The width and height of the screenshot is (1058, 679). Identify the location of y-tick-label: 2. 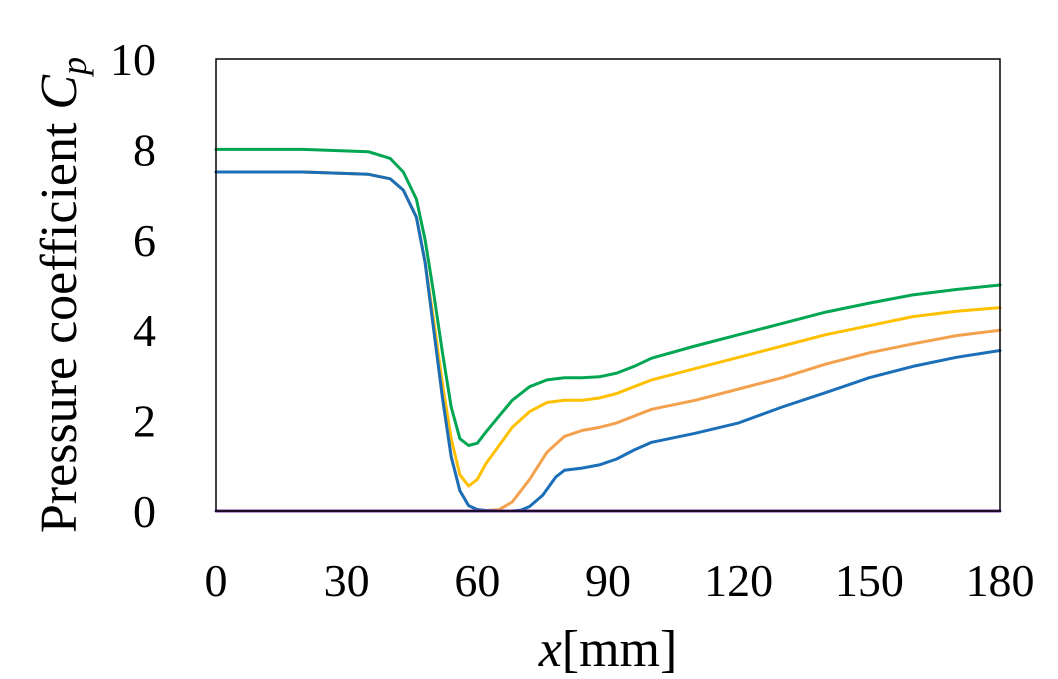
(144, 421).